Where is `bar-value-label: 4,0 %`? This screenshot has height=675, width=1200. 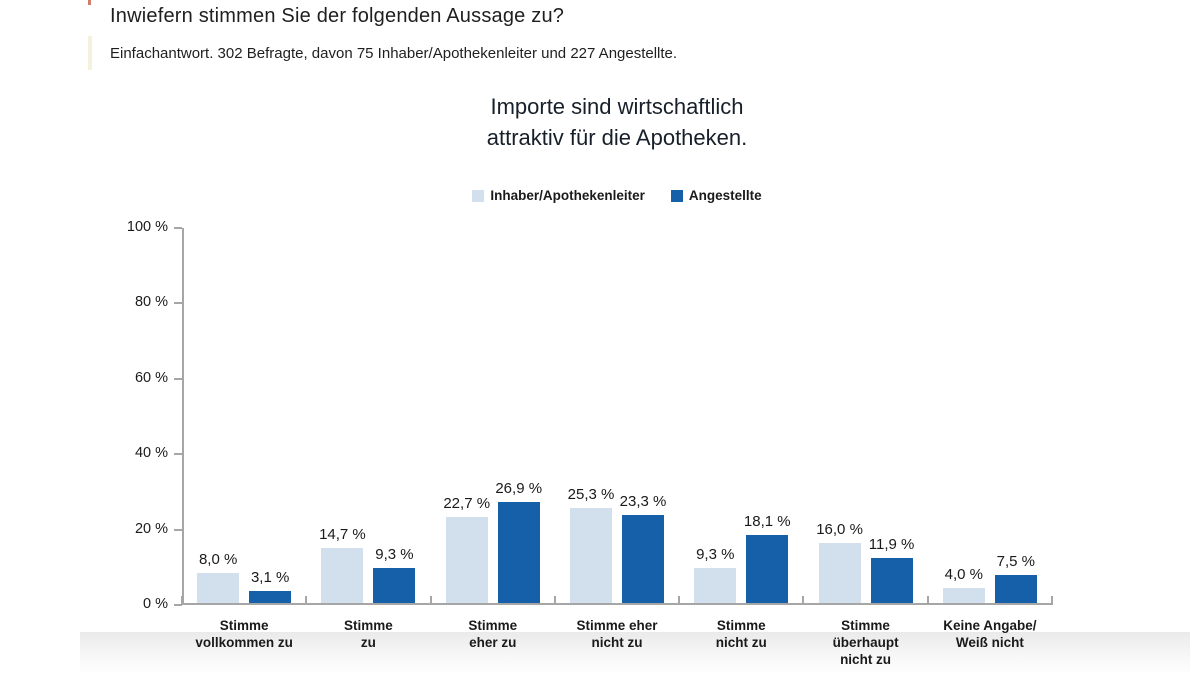
bar-value-label: 4,0 % is located at coordinates (964, 574).